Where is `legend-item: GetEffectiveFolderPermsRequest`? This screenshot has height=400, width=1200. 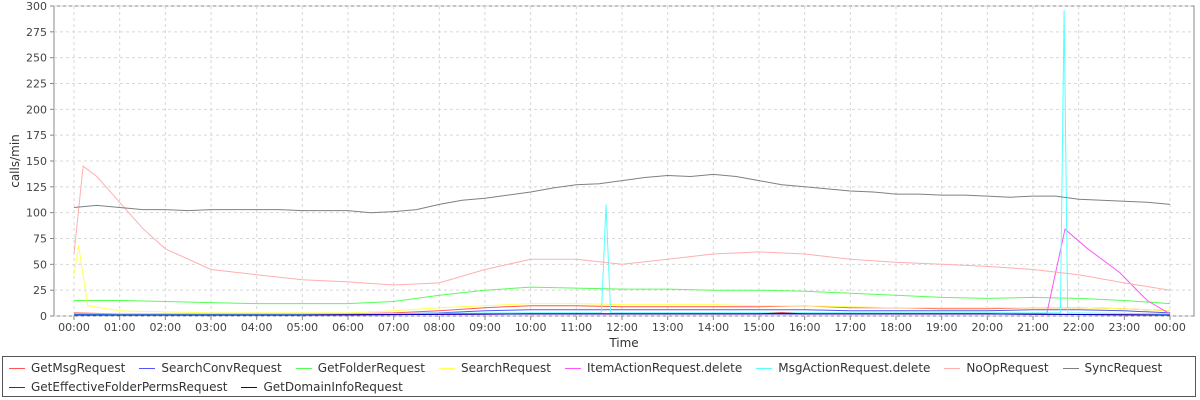 legend-item: GetEffectiveFolderPermsRequest is located at coordinates (118, 387).